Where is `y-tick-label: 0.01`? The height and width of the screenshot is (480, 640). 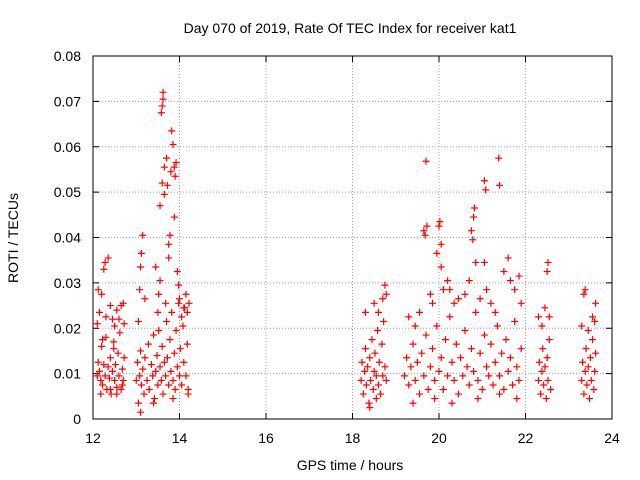 y-tick-label: 0.01 is located at coordinates (67, 374).